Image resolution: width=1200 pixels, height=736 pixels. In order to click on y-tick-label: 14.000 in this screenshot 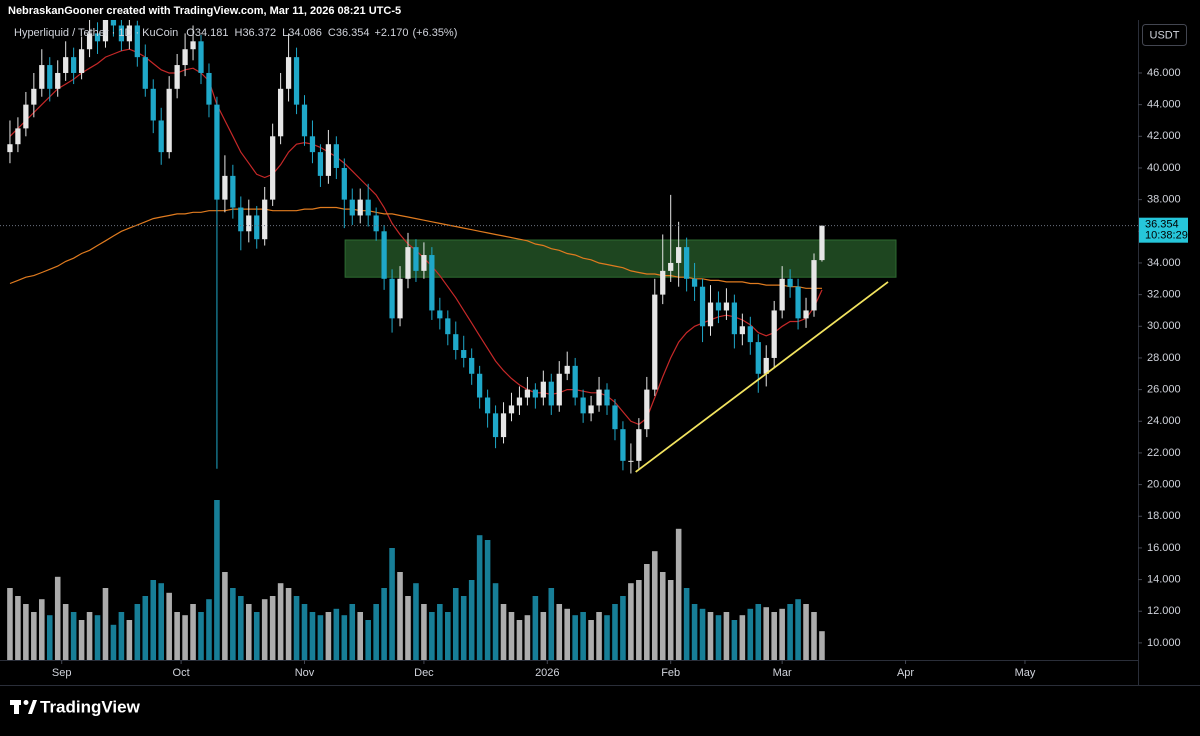, I will do `click(1164, 579)`.